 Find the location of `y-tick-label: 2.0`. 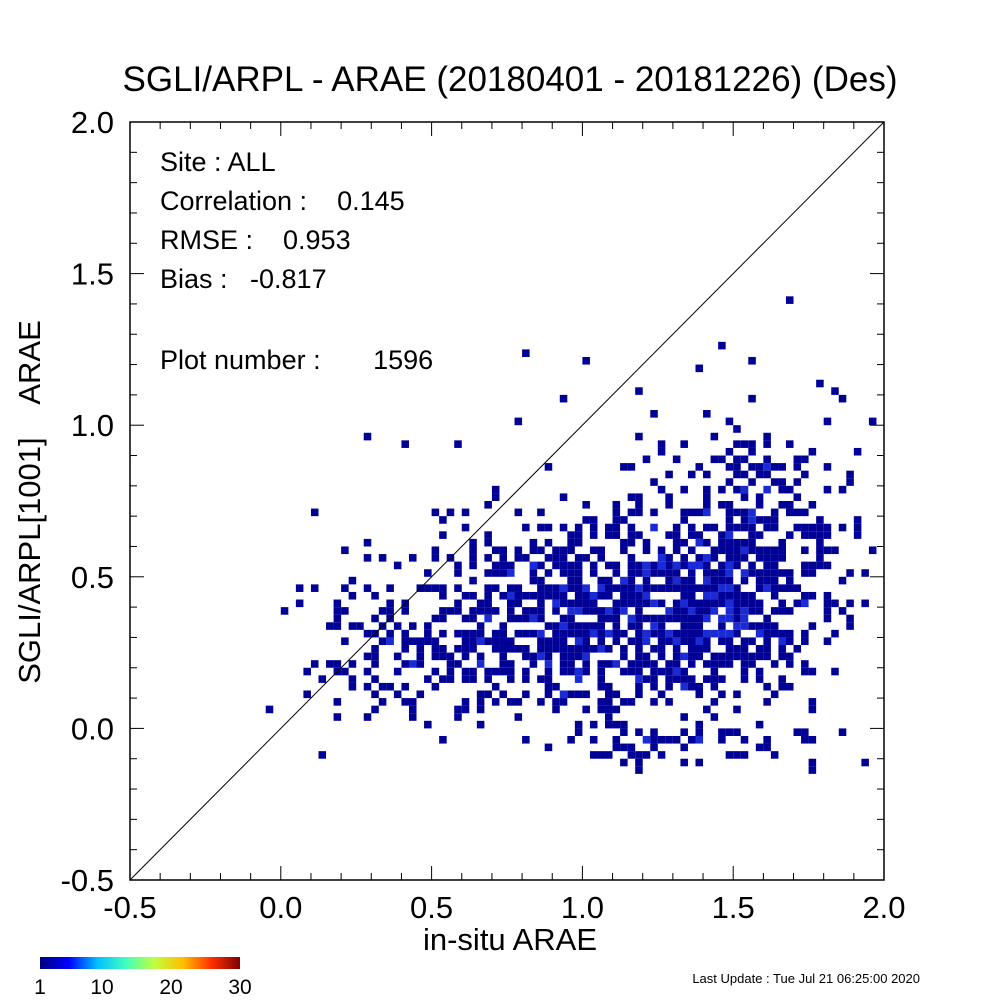

y-tick-label: 2.0 is located at coordinates (92, 122).